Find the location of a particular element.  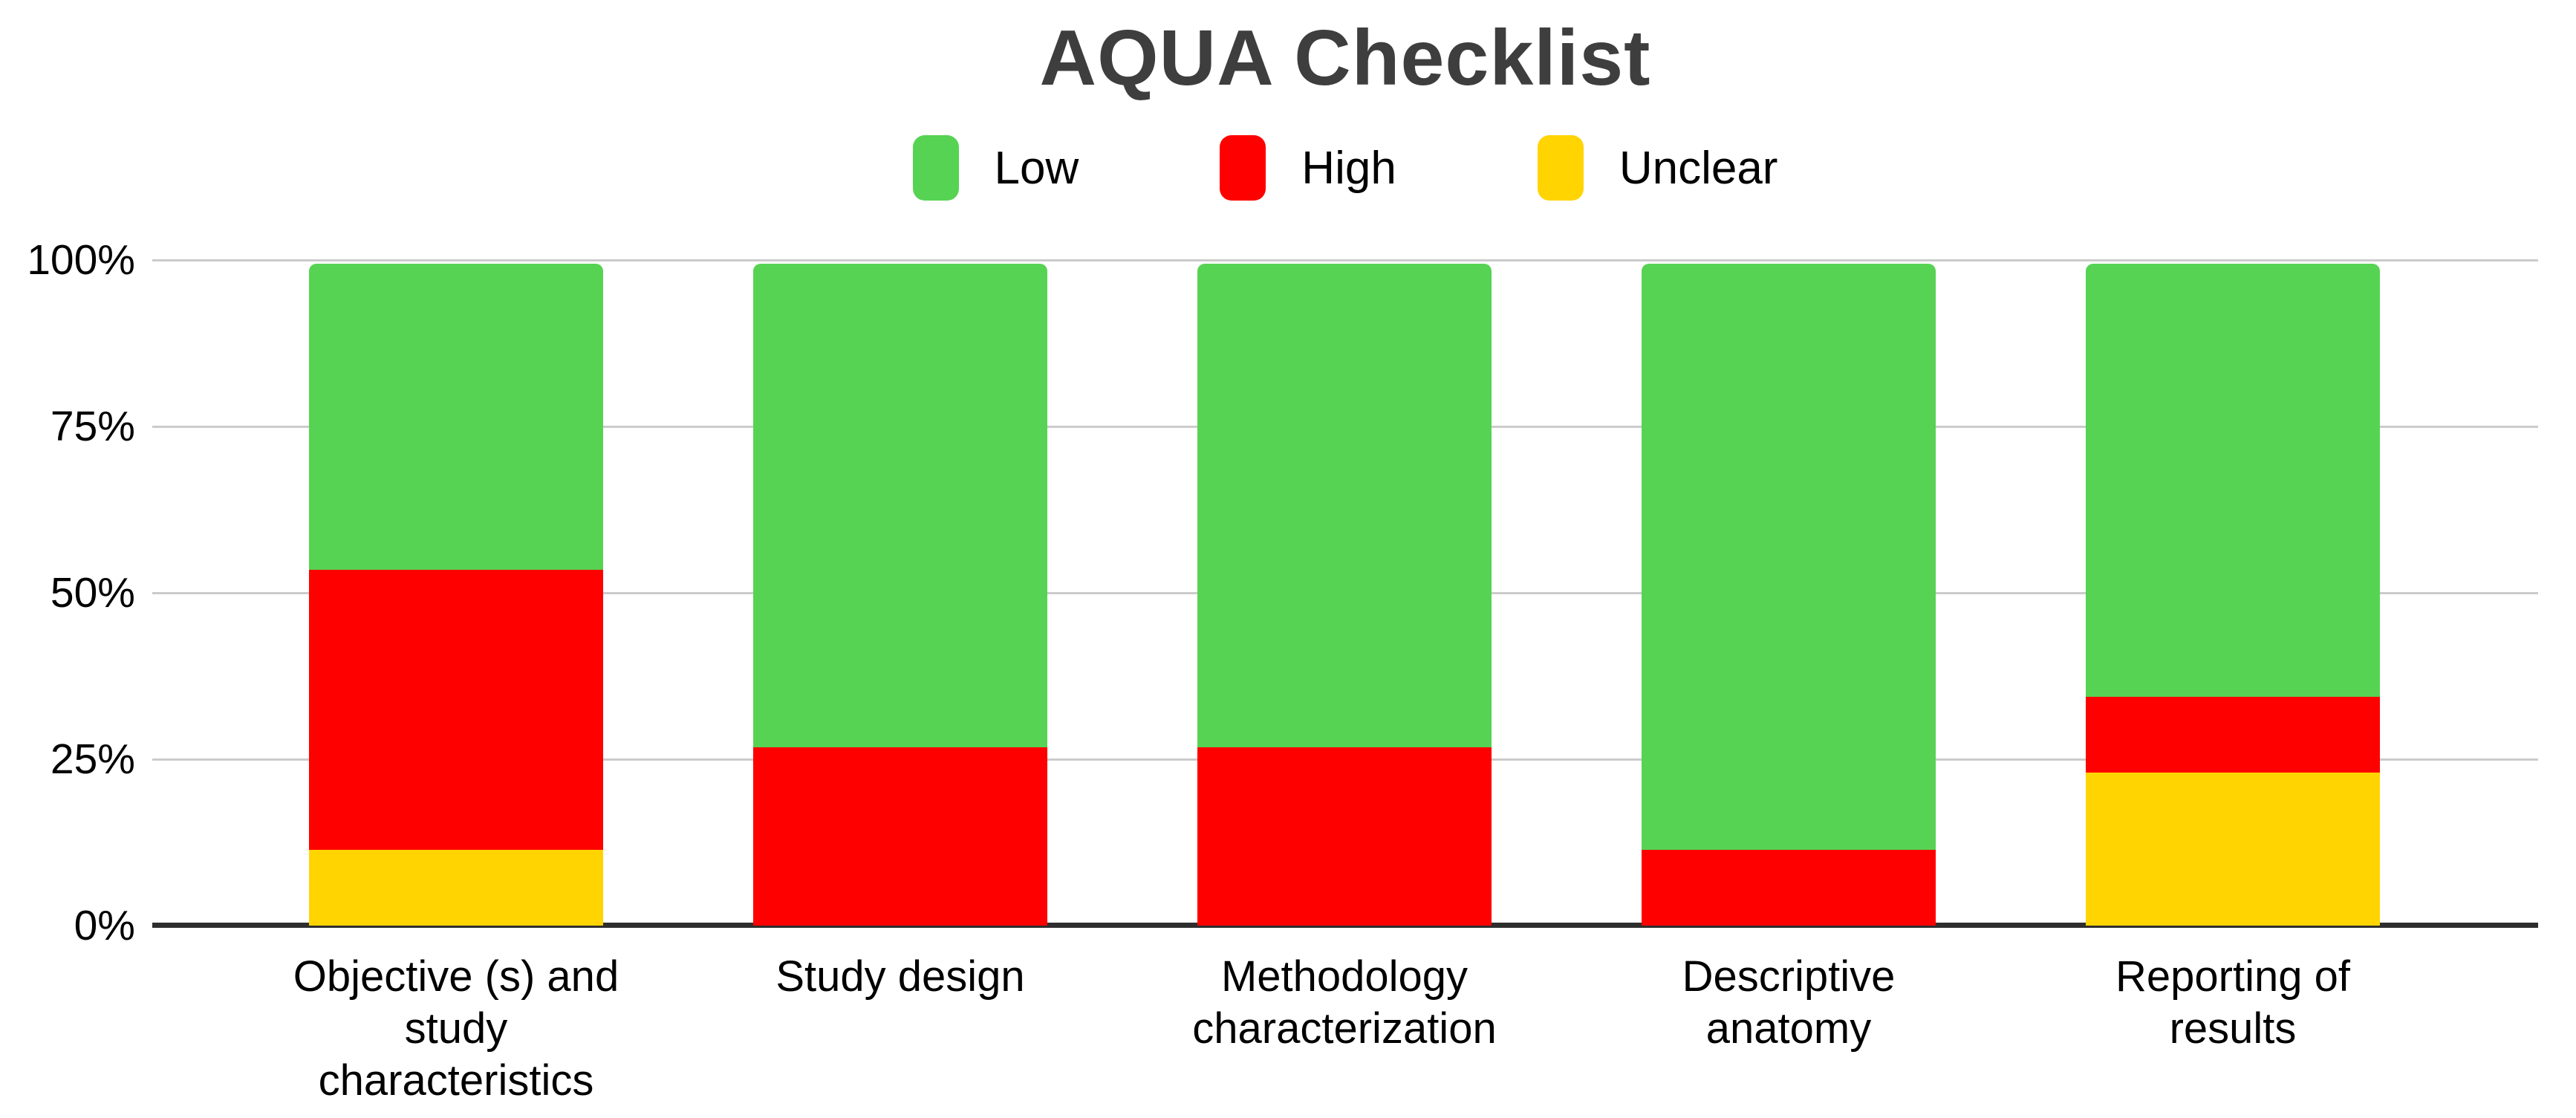

legend-item-high: High is located at coordinates (1308, 168).